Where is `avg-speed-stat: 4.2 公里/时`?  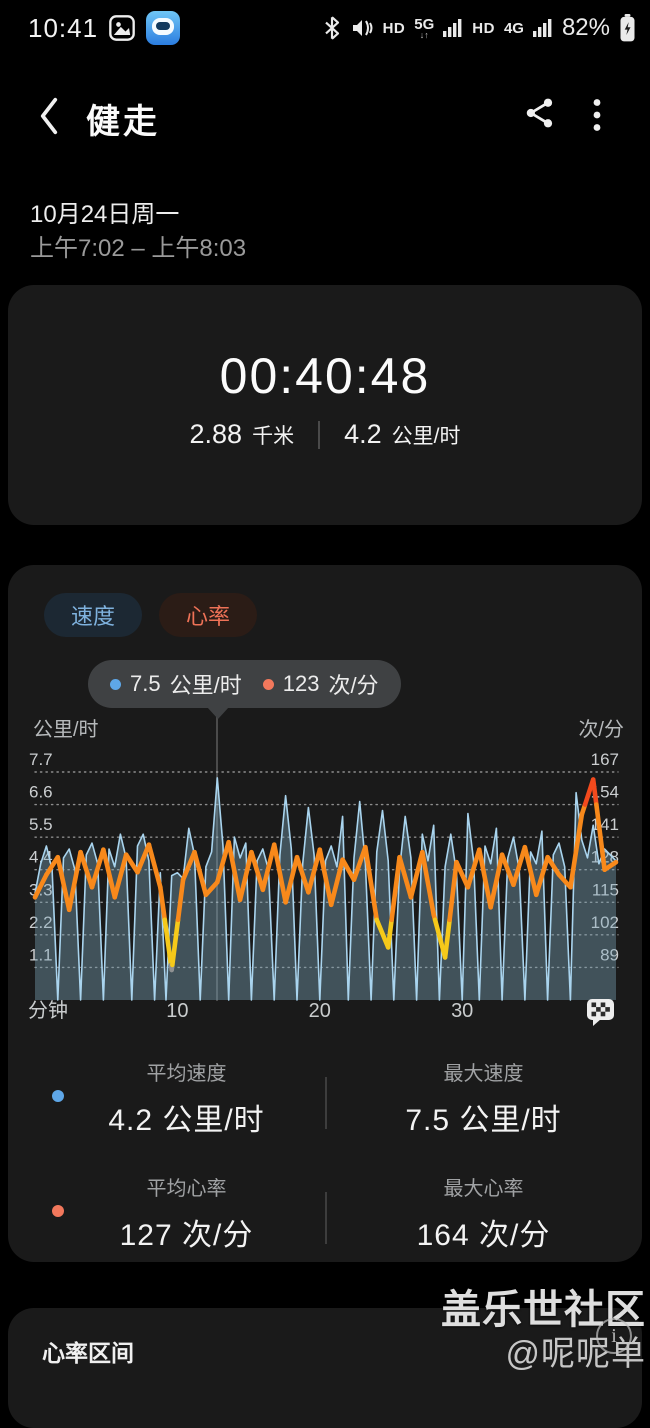 avg-speed-stat: 4.2 公里/时 is located at coordinates (186, 1120).